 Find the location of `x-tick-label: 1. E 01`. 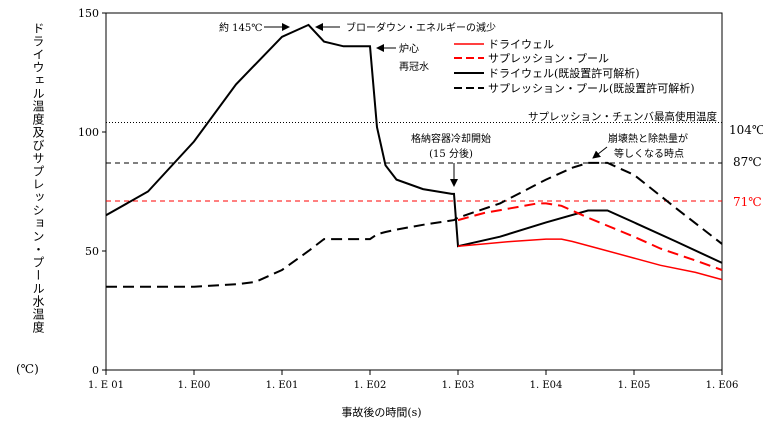

x-tick-label: 1. E 01 is located at coordinates (106, 385).